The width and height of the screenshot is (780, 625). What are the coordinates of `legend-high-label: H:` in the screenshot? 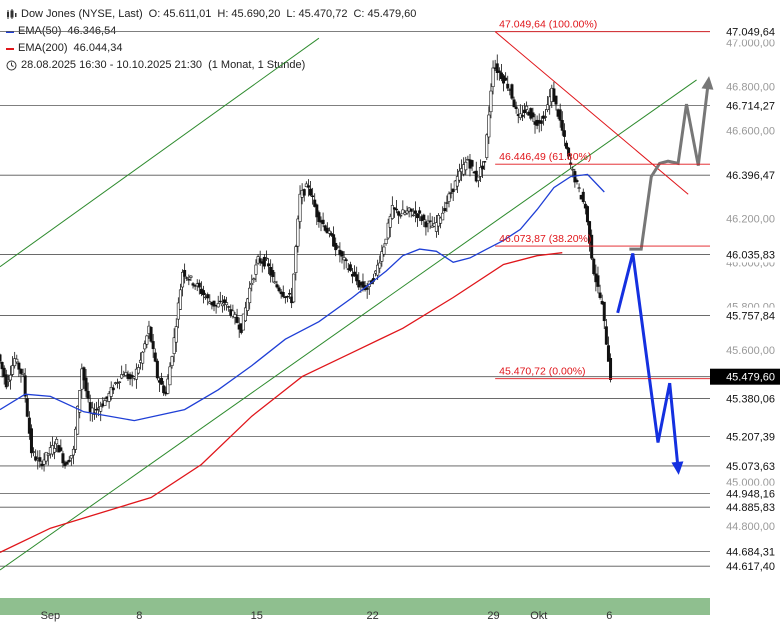 It's located at (223, 14).